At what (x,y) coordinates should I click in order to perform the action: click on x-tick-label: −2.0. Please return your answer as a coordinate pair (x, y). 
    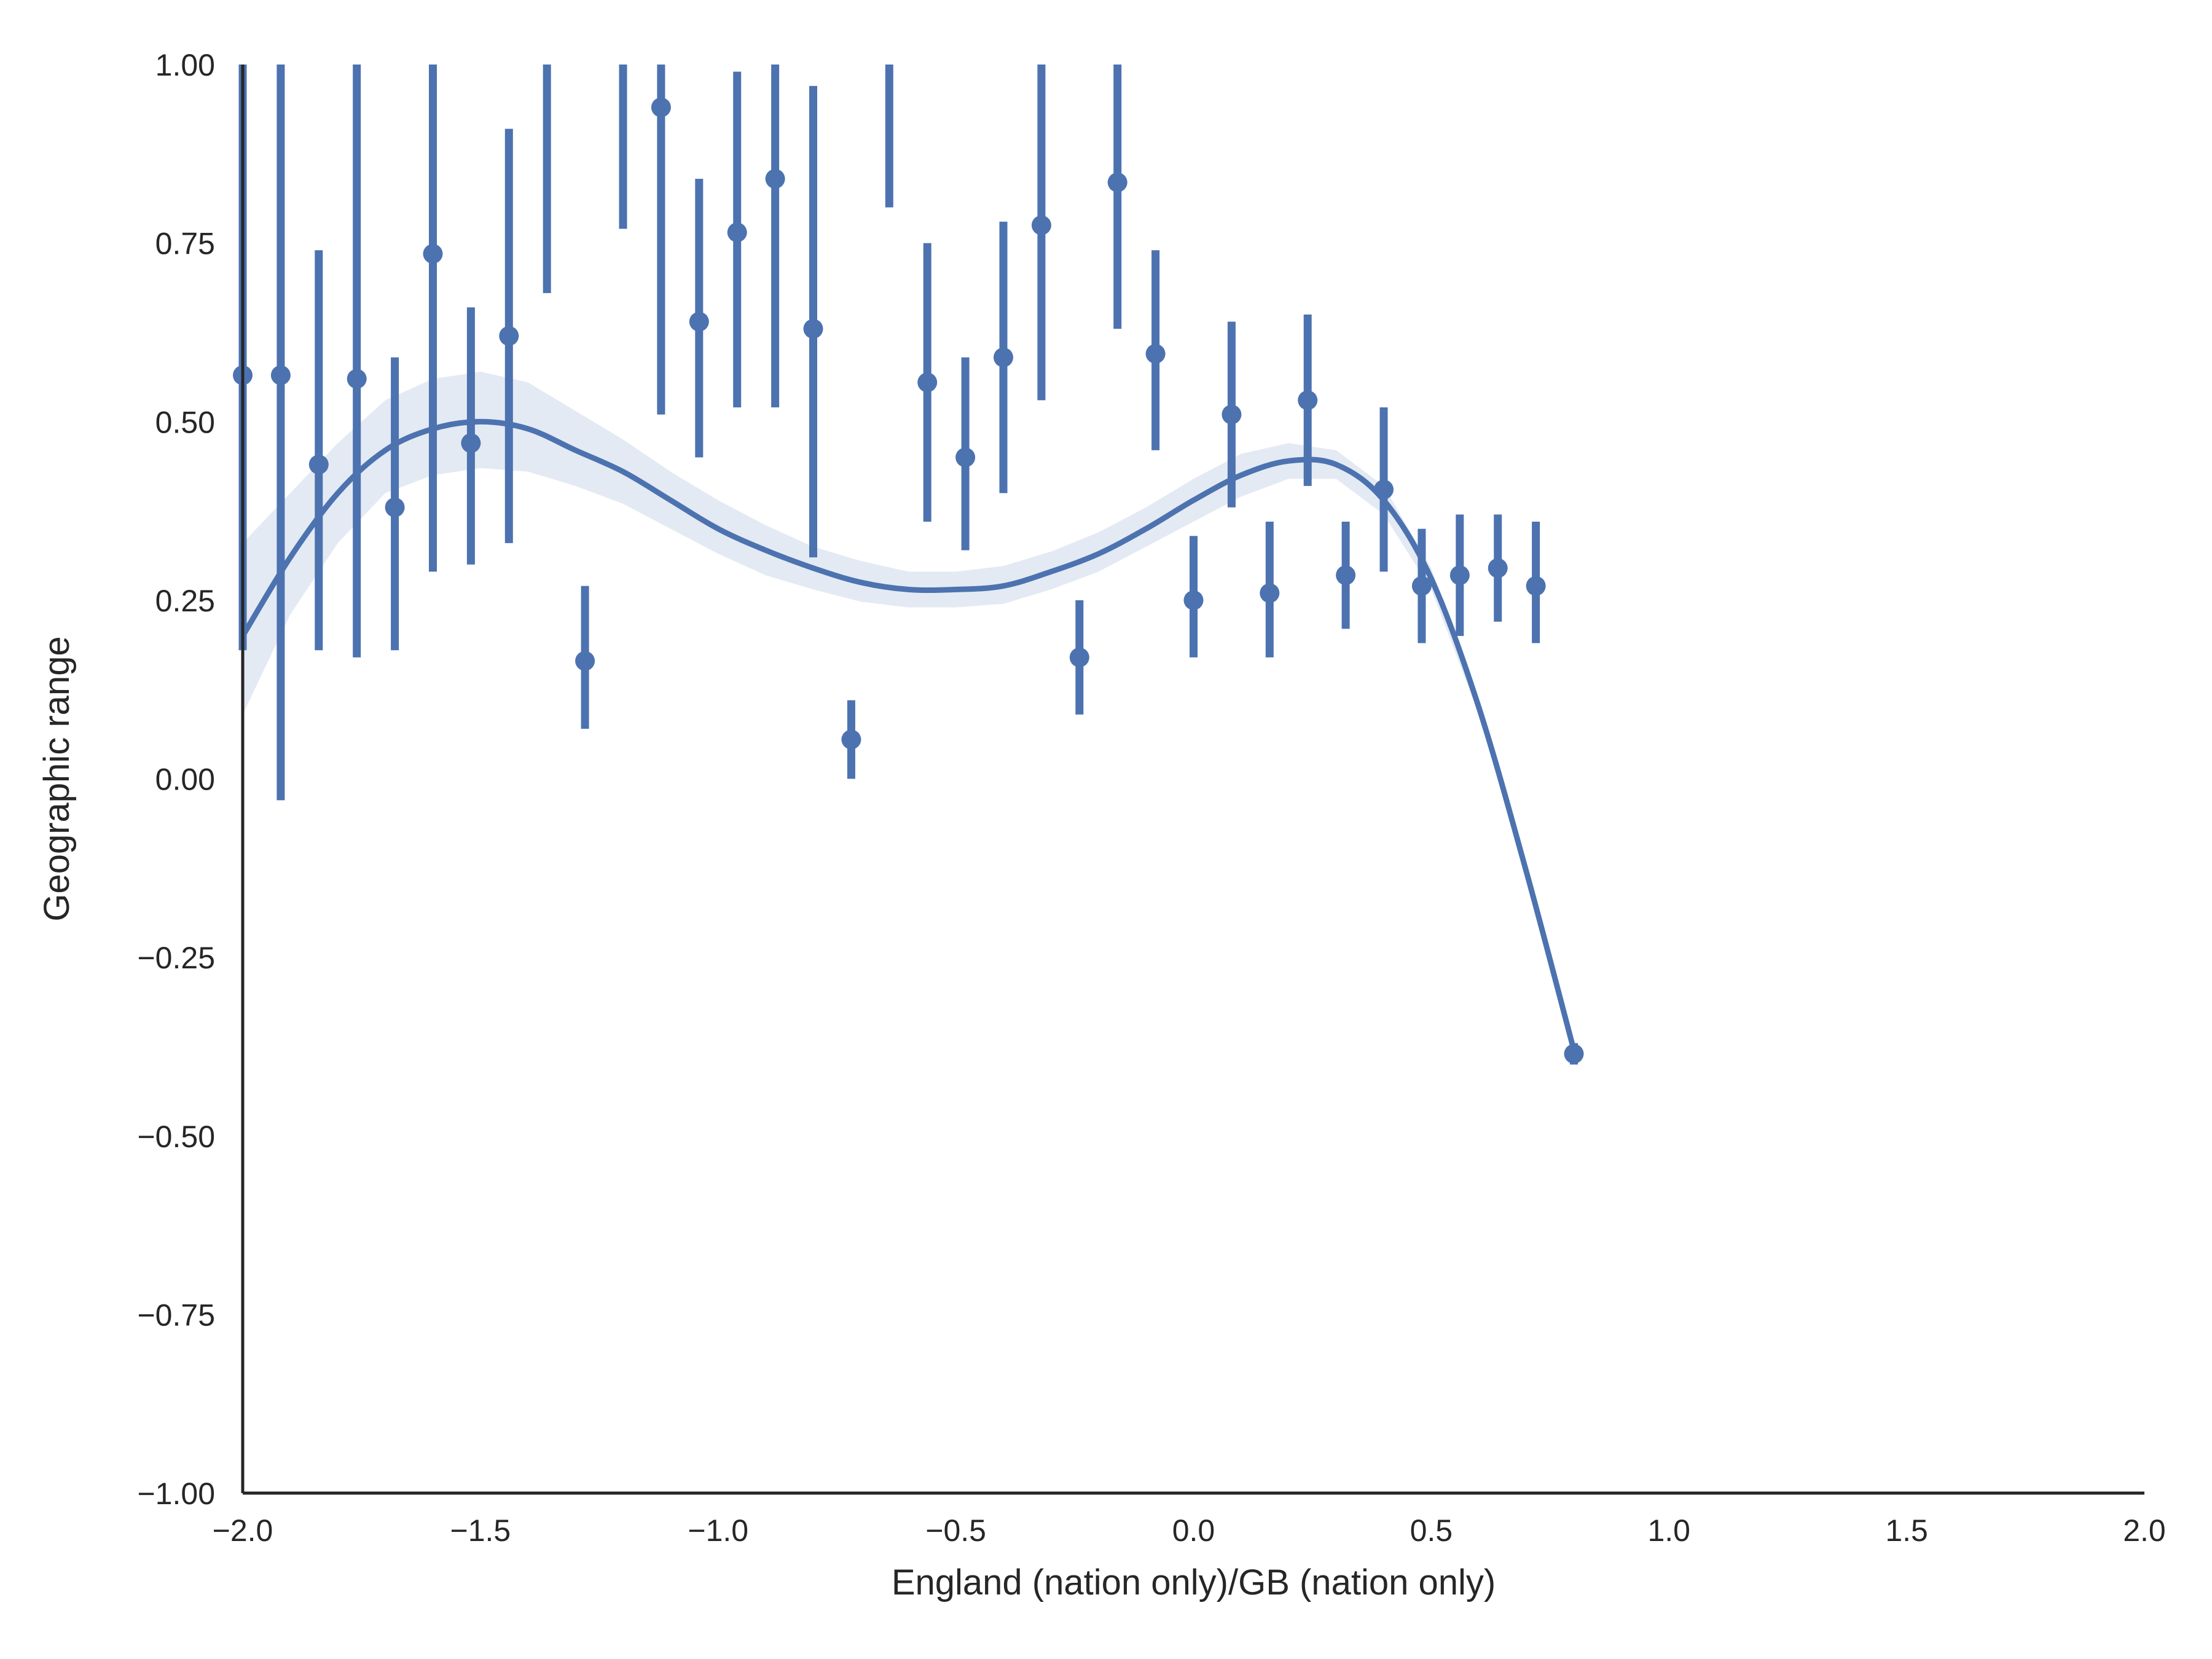
    Looking at the image, I should click on (243, 1530).